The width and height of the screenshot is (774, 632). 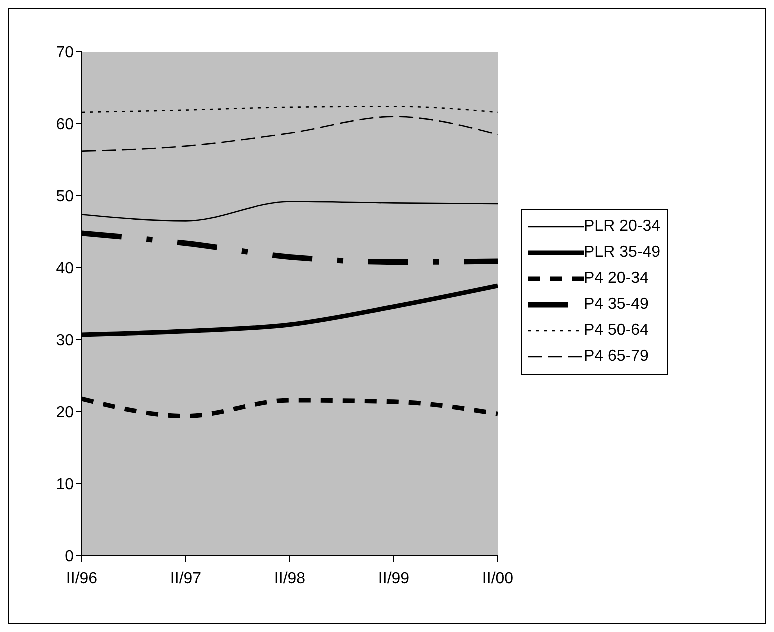 What do you see at coordinates (82, 579) in the screenshot?
I see `x-tick-label: II/96` at bounding box center [82, 579].